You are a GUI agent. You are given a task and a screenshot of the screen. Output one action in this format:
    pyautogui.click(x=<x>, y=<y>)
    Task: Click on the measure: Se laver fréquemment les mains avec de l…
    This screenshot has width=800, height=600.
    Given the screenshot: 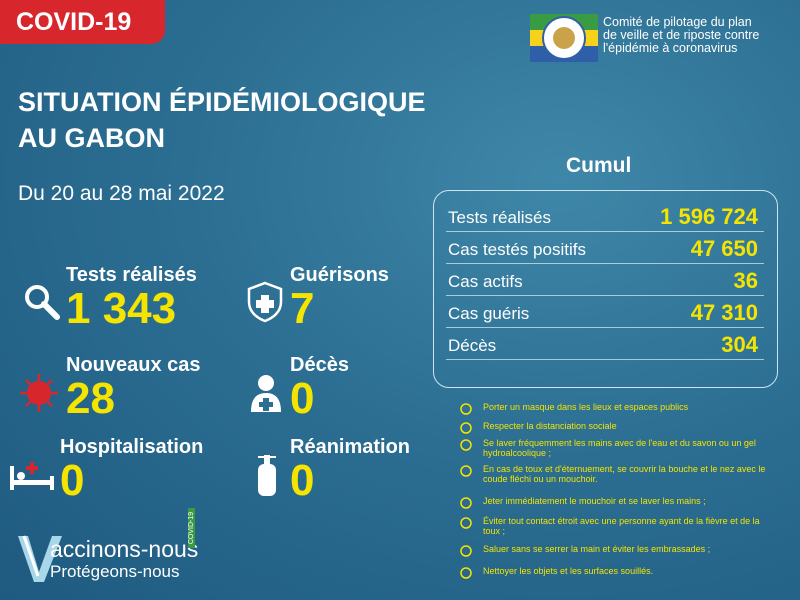 What is the action you would take?
    pyautogui.click(x=619, y=448)
    